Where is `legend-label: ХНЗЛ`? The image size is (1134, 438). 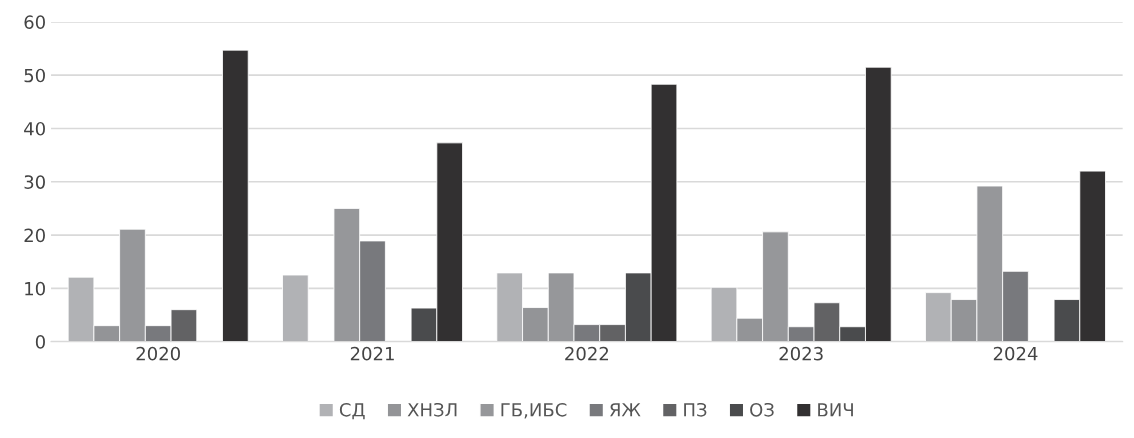 legend-label: ХНЗЛ is located at coordinates (432, 409).